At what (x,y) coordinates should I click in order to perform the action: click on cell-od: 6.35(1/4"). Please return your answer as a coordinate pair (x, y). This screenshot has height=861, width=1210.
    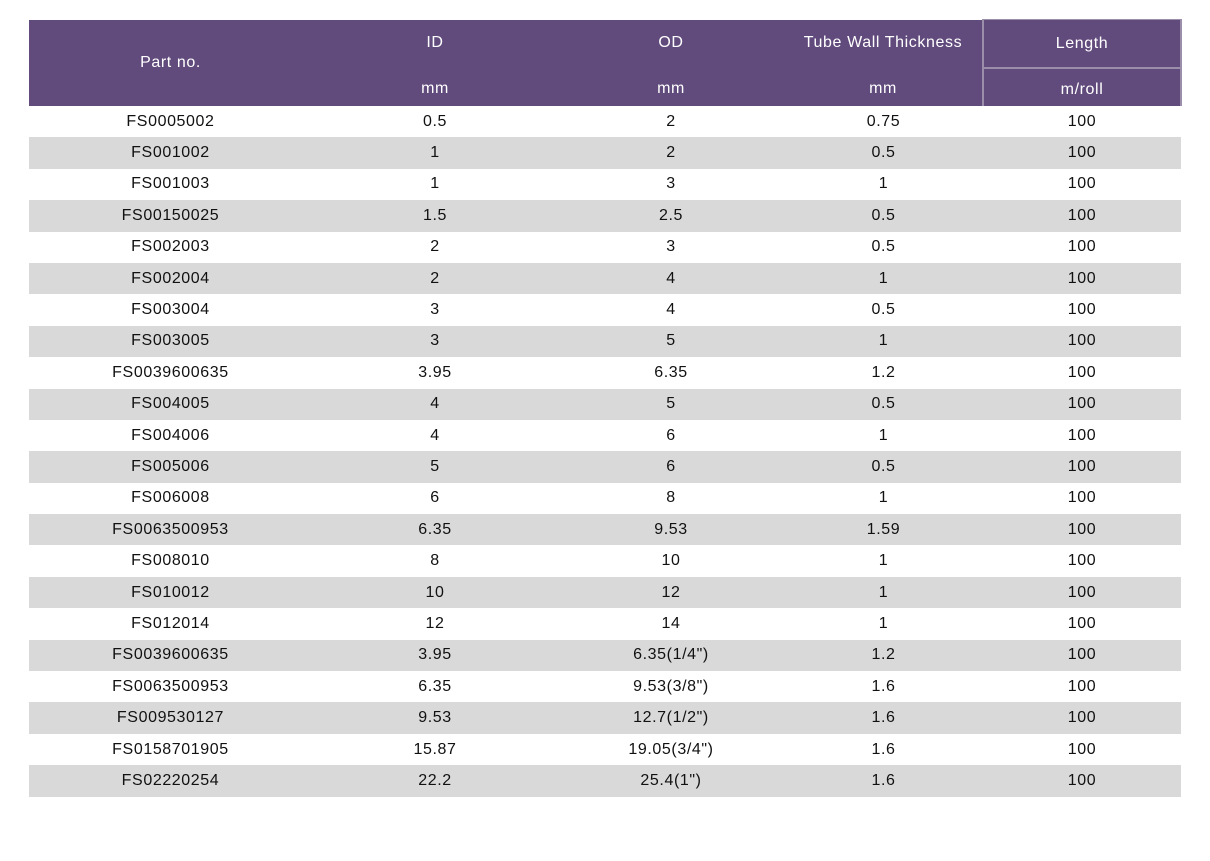
    Looking at the image, I should click on (671, 655).